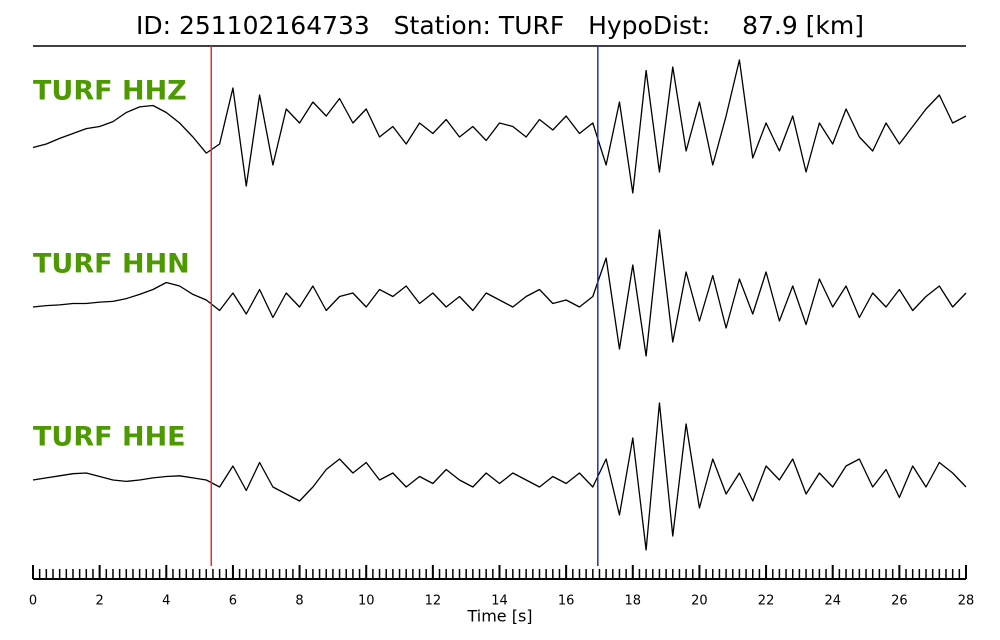 The height and width of the screenshot is (640, 1000). What do you see at coordinates (100, 601) in the screenshot?
I see `x-tick-label: 2` at bounding box center [100, 601].